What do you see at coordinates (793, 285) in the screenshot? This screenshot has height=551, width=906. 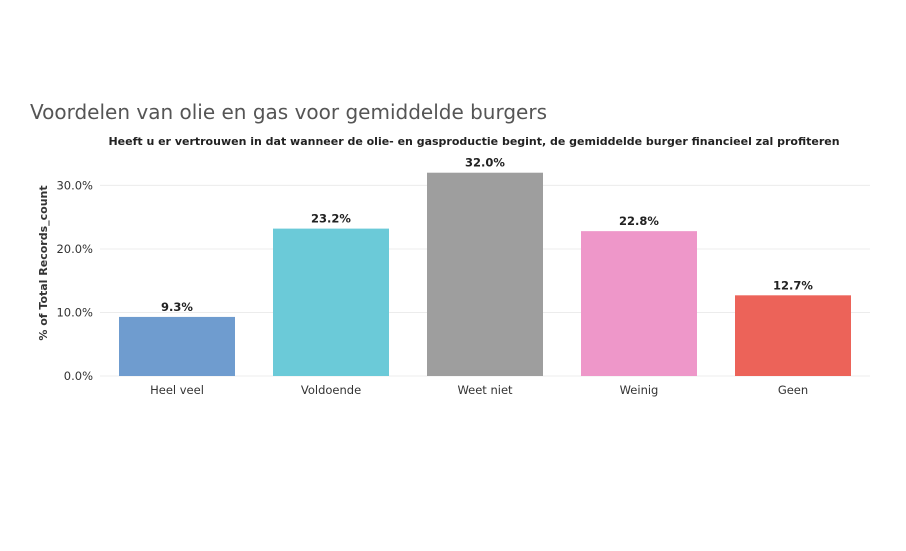 I see `data-label: 12.7%` at bounding box center [793, 285].